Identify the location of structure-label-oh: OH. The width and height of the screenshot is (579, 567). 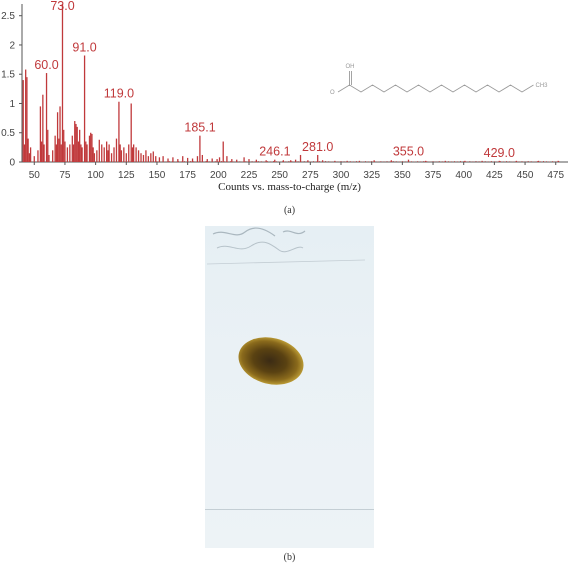
(350, 67).